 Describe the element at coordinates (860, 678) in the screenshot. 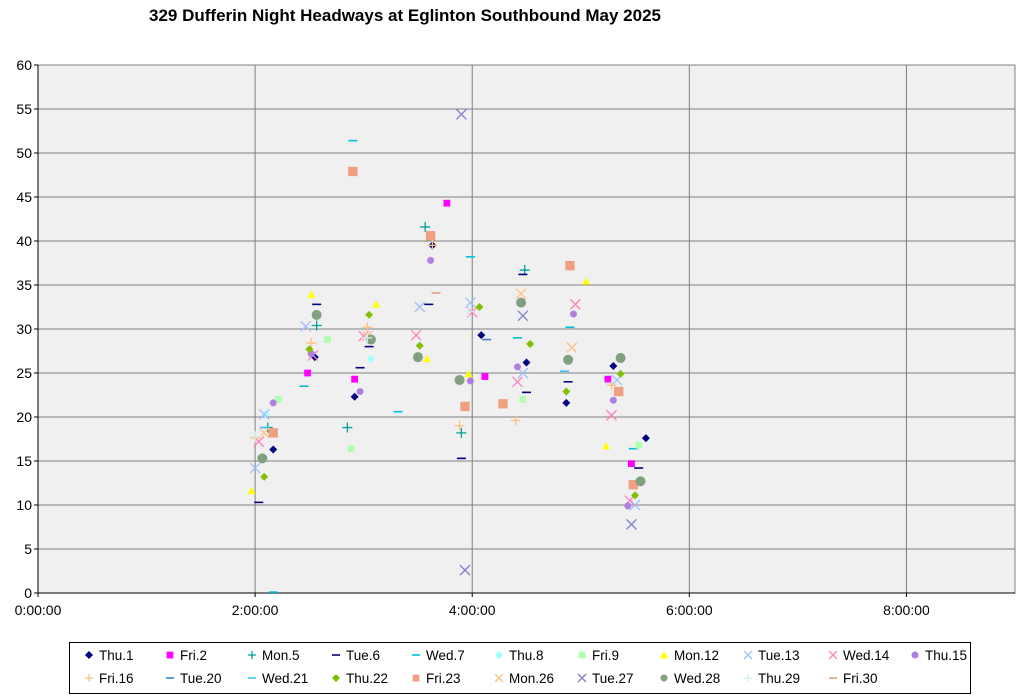

I see `legend-label: Fri.30` at that location.